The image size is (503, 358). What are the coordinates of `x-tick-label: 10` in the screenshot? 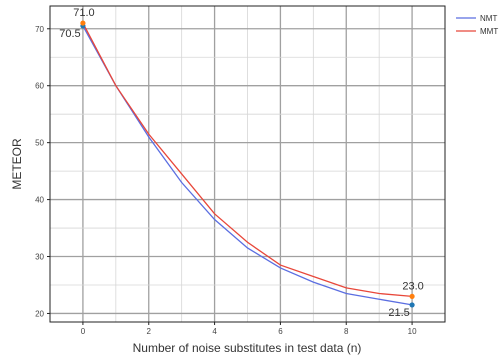 It's located at (412, 331).